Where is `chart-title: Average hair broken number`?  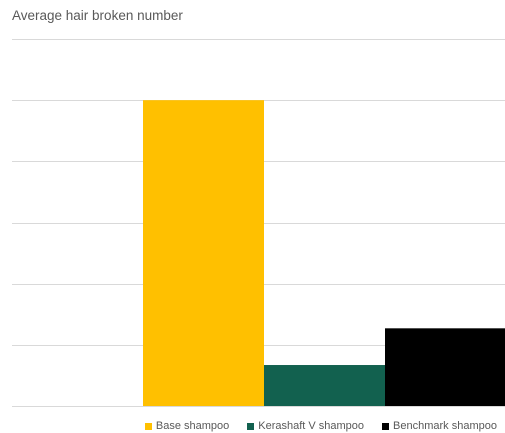 chart-title: Average hair broken number is located at coordinates (97, 15).